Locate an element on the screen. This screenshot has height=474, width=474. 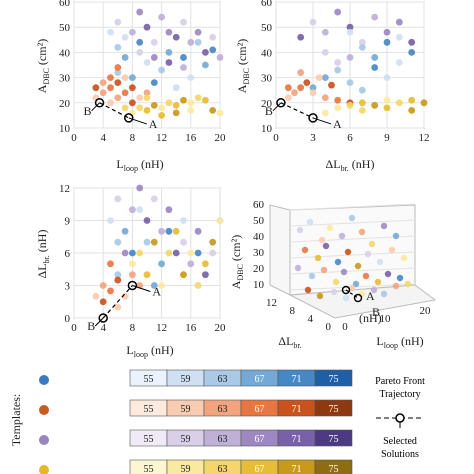
panel-dlbr-vs-lloop: B A 0 4 8 12 16 20 0 3 6 9 12 Lloop (nH) ΔLbr. (nH) is located at coordinates (130, 271).